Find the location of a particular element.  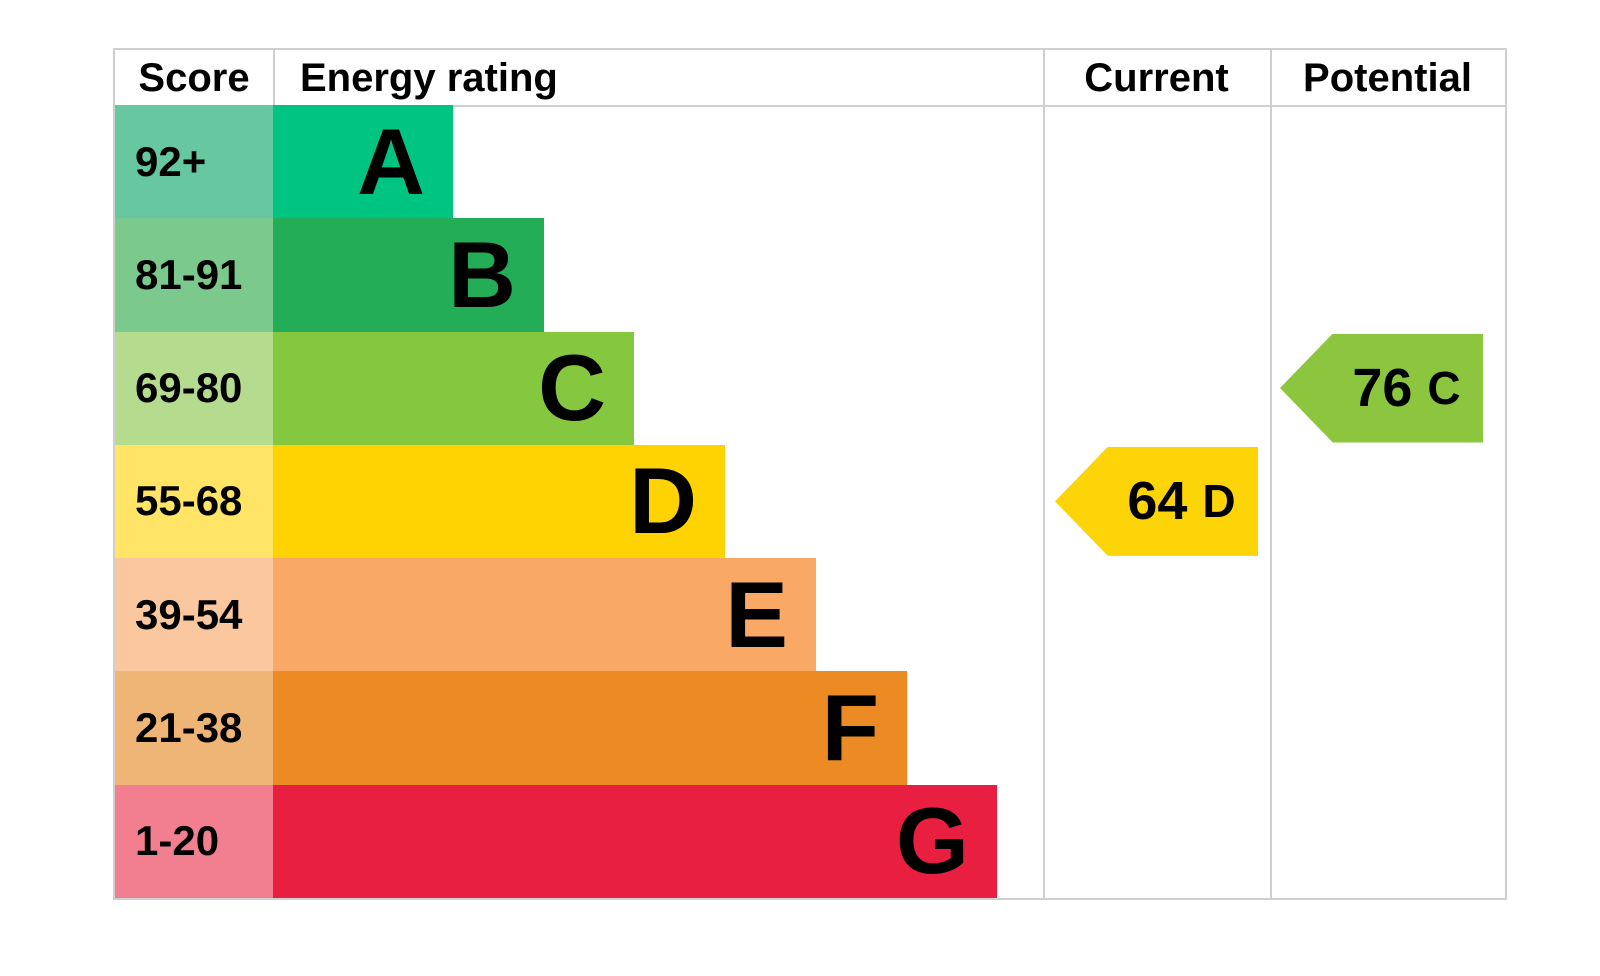

band-letter-c: C is located at coordinates (572, 388).